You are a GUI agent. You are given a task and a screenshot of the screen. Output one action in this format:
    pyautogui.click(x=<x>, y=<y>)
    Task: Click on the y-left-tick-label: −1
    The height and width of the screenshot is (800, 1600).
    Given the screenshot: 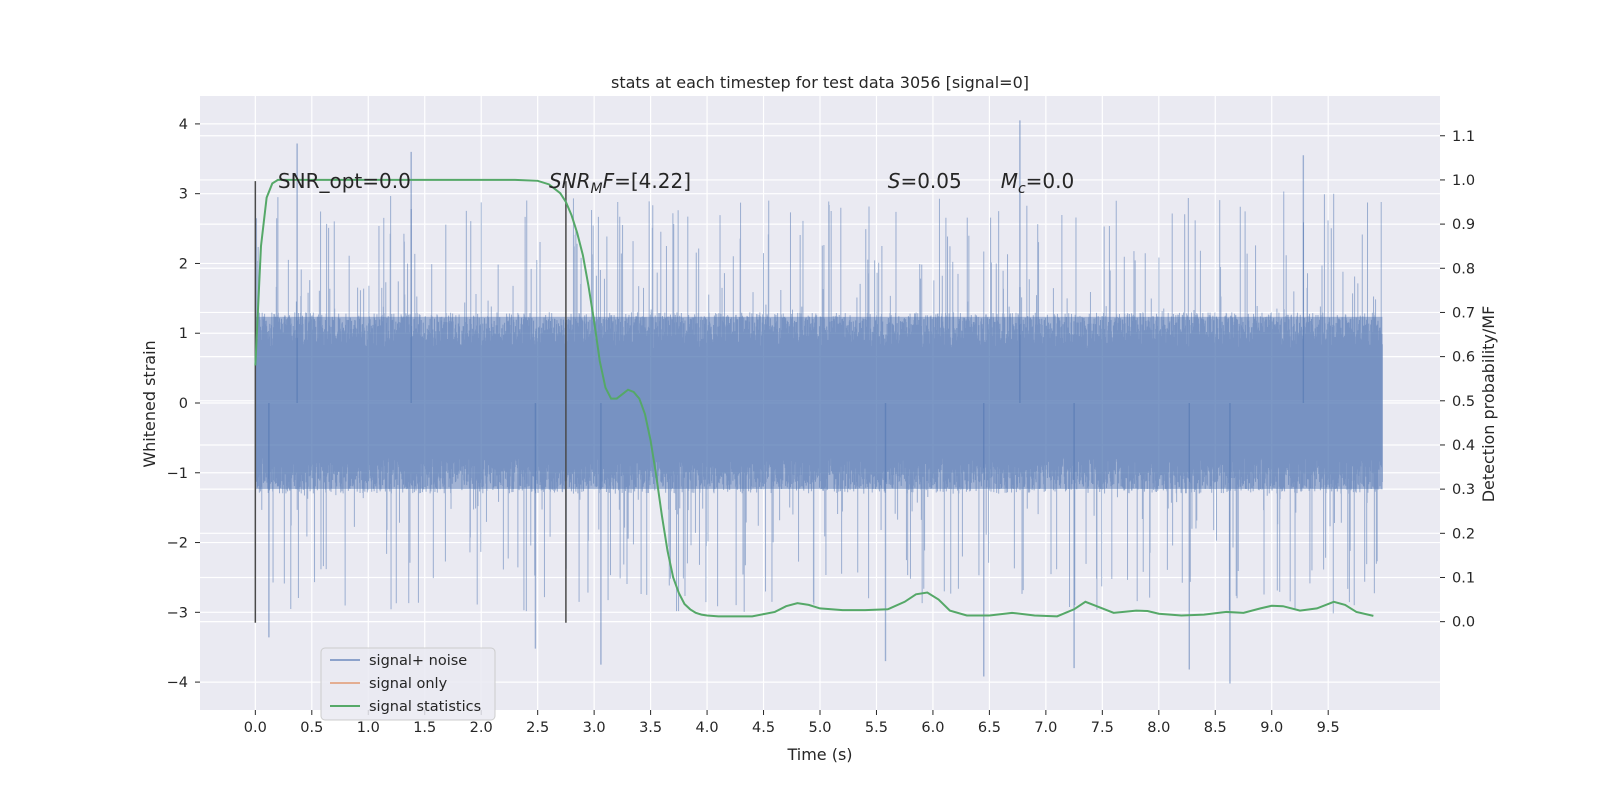 What is the action you would take?
    pyautogui.click(x=177, y=474)
    